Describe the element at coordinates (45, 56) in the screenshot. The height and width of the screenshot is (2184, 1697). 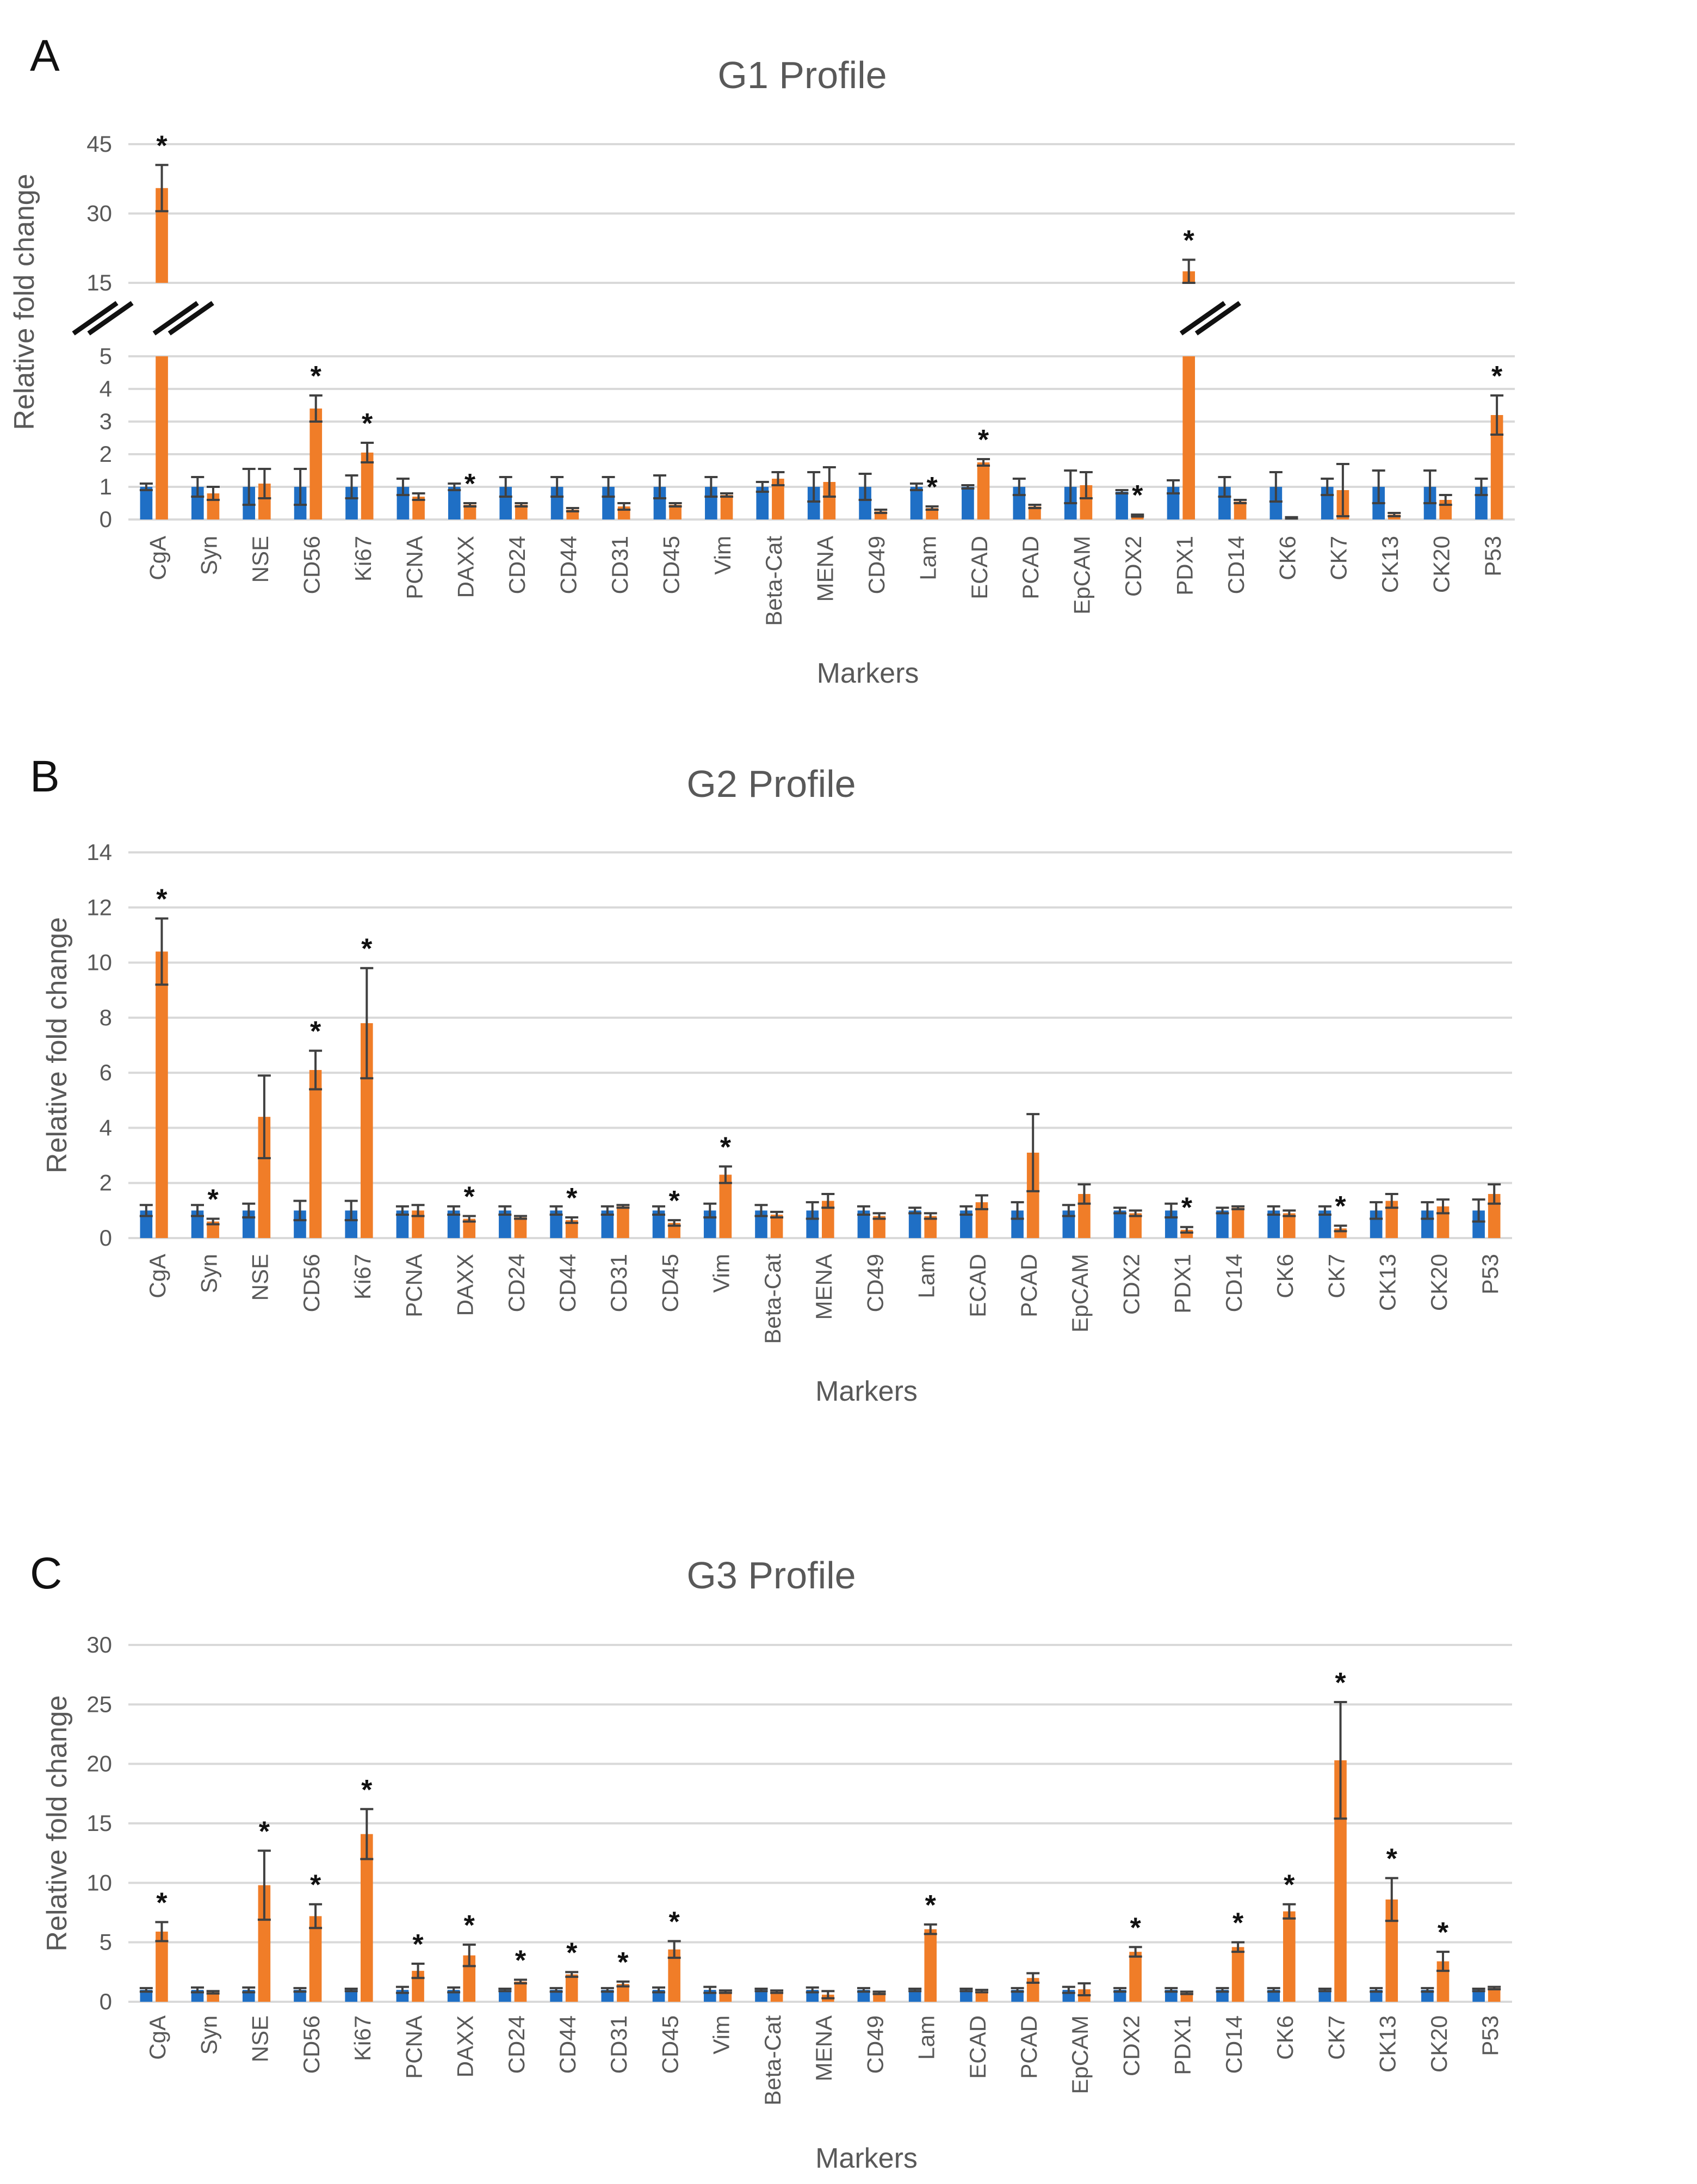
I see `panel-letter-A: A` at that location.